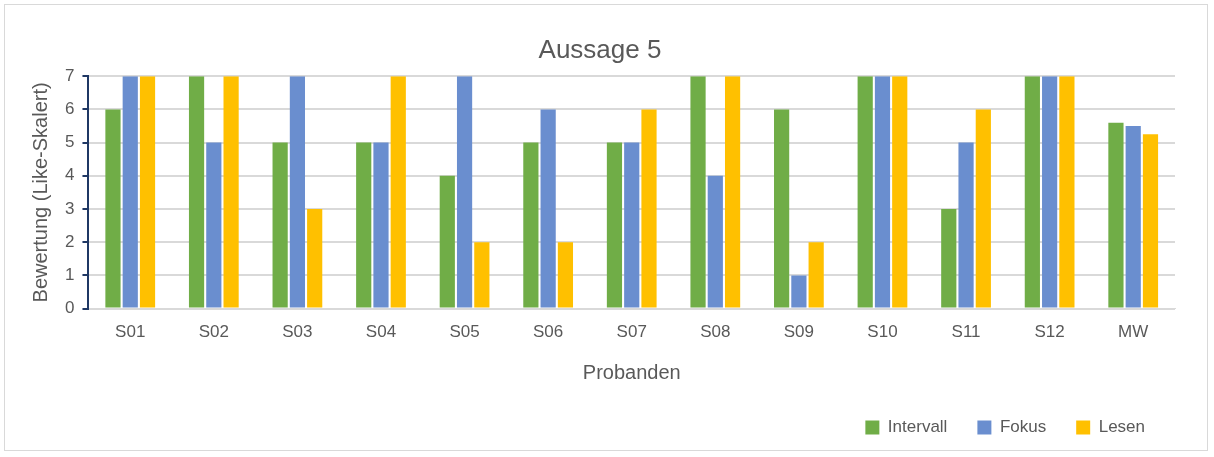  Describe the element at coordinates (297, 332) in the screenshot. I see `x-tick-label: S03` at that location.